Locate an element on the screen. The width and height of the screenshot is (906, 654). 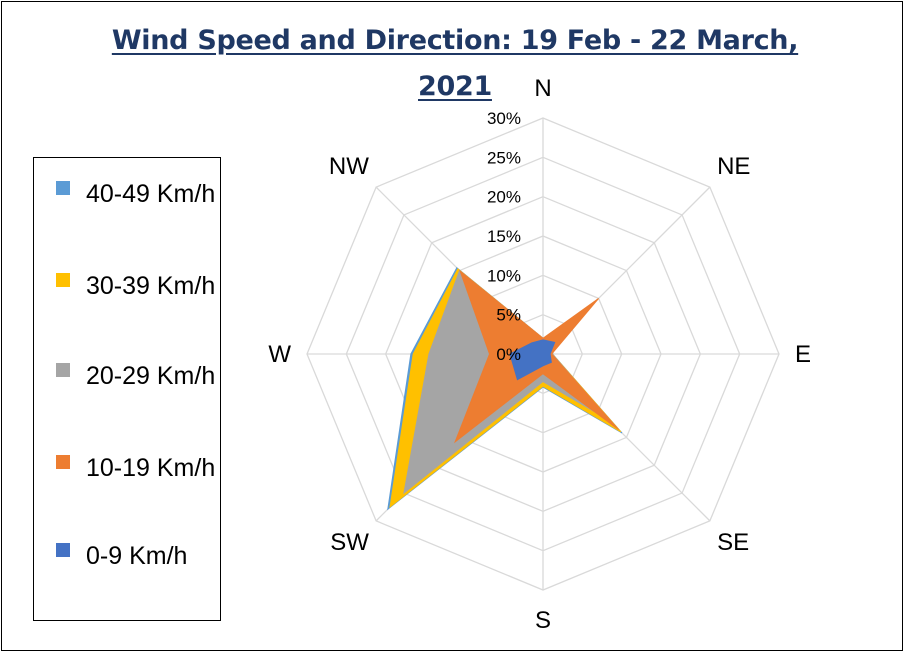
tick-label: 20% is located at coordinates (504, 197).